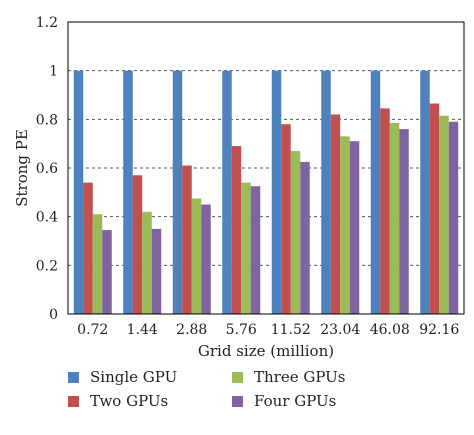 The height and width of the screenshot is (435, 474). What do you see at coordinates (439, 330) in the screenshot?
I see `x-tick-label: 92.16` at bounding box center [439, 330].